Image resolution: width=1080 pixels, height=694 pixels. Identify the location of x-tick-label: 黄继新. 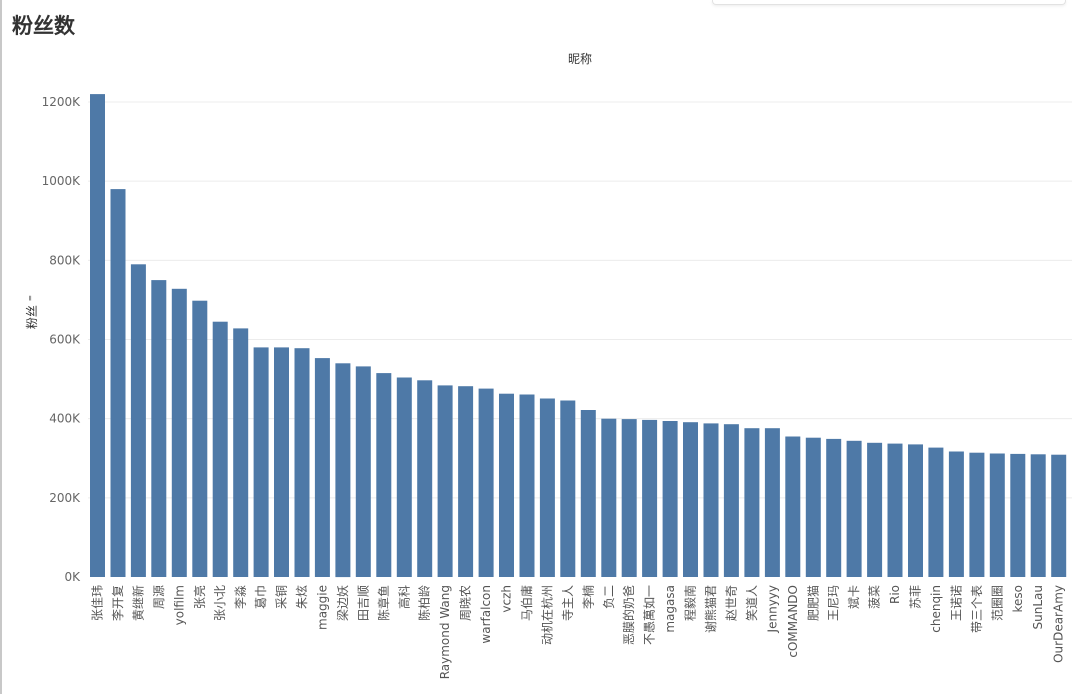
(137, 603).